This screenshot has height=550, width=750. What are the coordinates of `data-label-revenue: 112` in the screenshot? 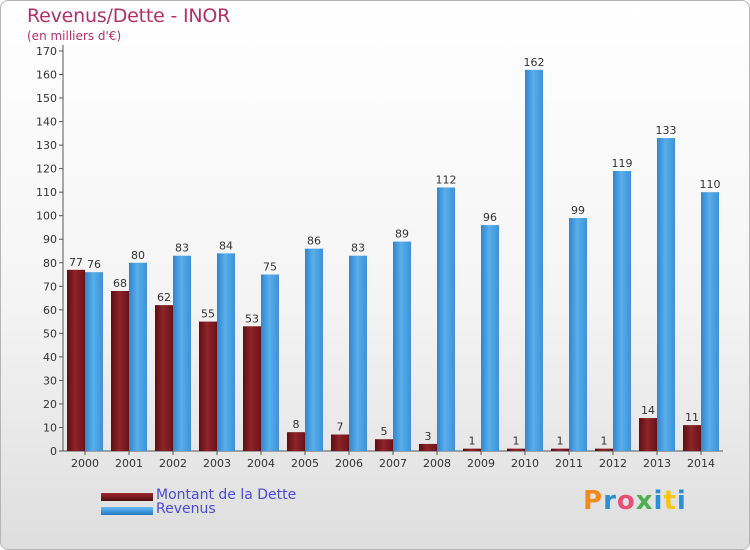 It's located at (446, 179).